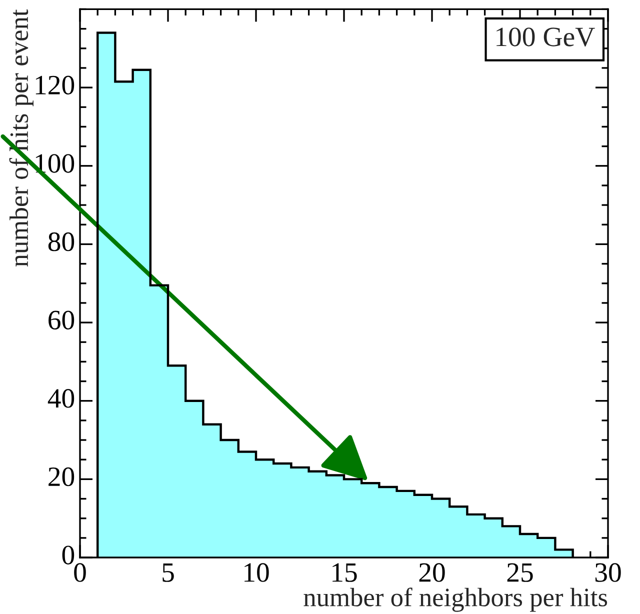 This screenshot has width=640, height=614. I want to click on x-tick-label: 20, so click(432, 572).